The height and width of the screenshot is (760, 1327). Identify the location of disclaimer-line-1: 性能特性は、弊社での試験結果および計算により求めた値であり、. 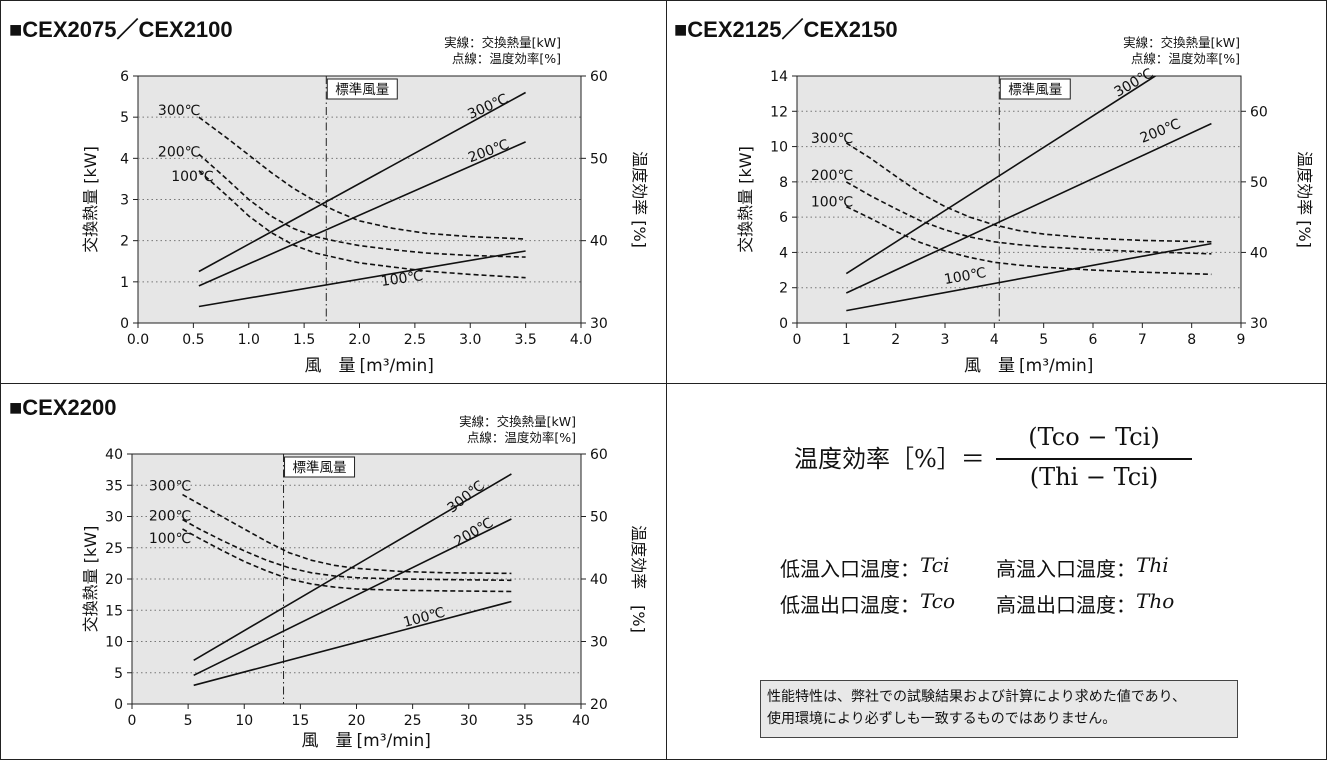
(977, 697).